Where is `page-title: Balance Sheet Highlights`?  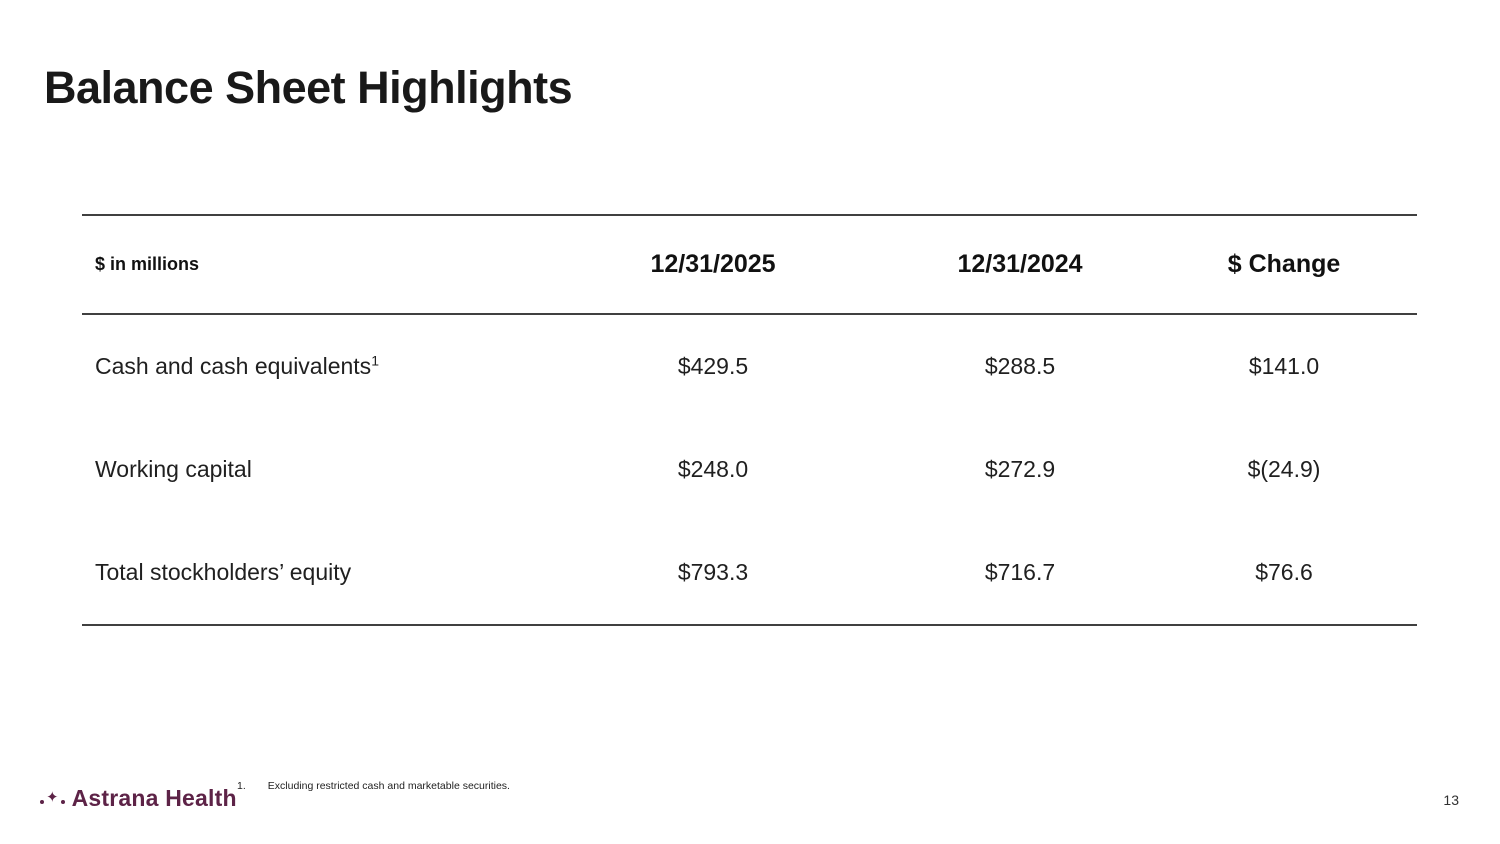
page-title: Balance Sheet Highlights is located at coordinates (308, 87).